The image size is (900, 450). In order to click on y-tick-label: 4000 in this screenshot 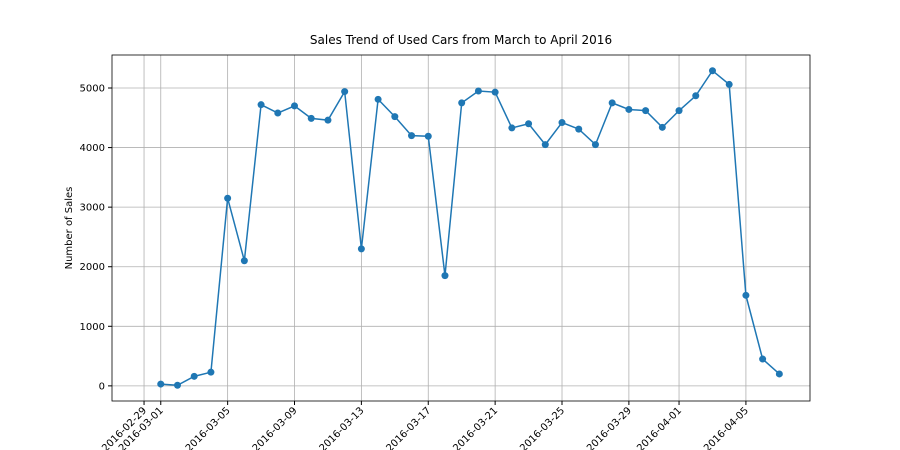, I will do `click(92, 148)`.